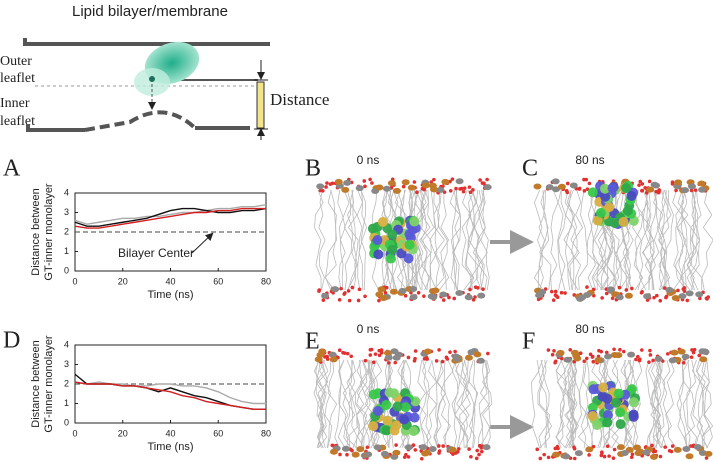  Describe the element at coordinates (11, 341) in the screenshot. I see `panel-letter: D` at that location.